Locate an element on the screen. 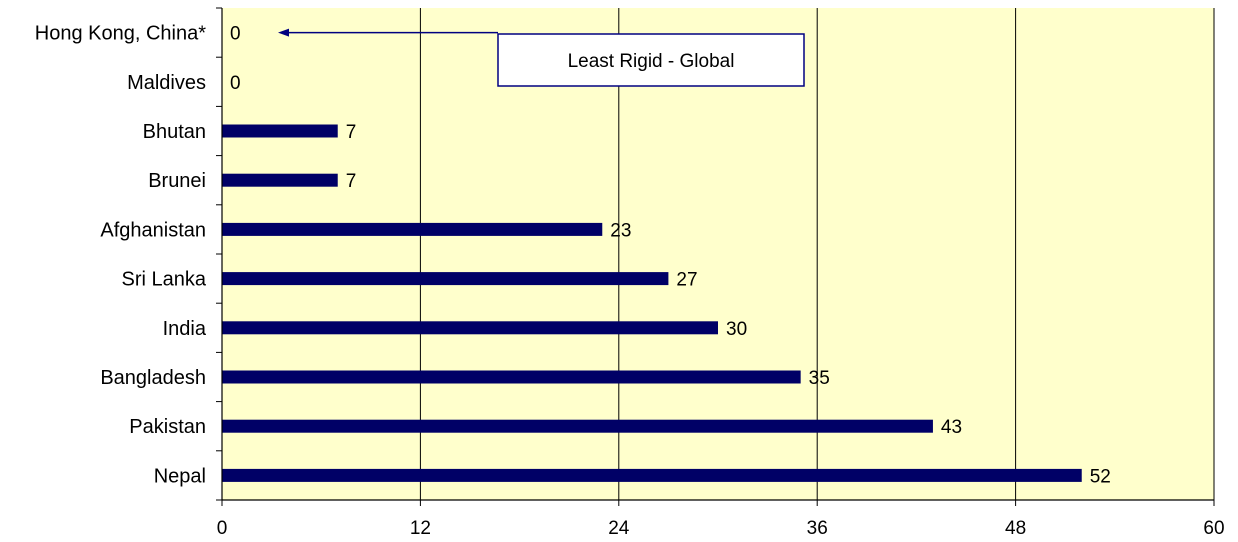  data-label: 27 is located at coordinates (686, 280).